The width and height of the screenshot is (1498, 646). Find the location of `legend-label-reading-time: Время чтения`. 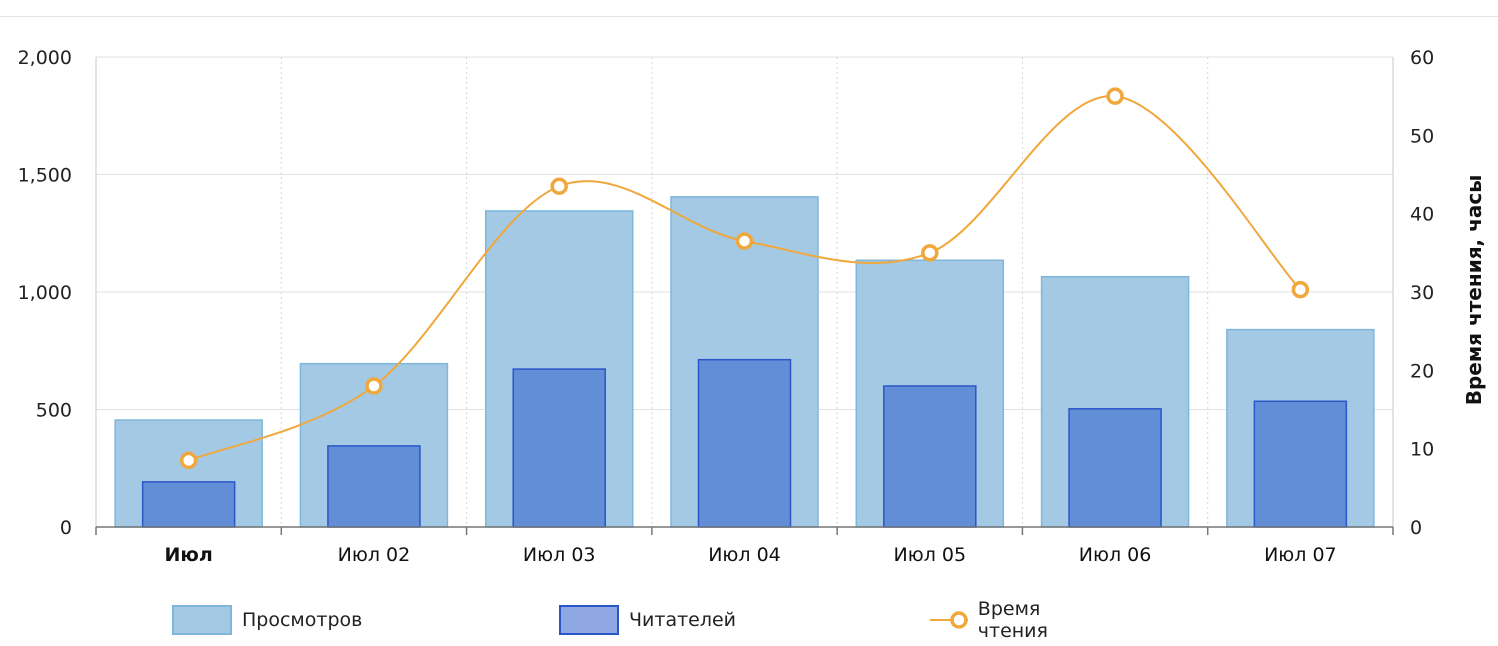

legend-label-reading-time: Время чтения is located at coordinates (1012, 620).